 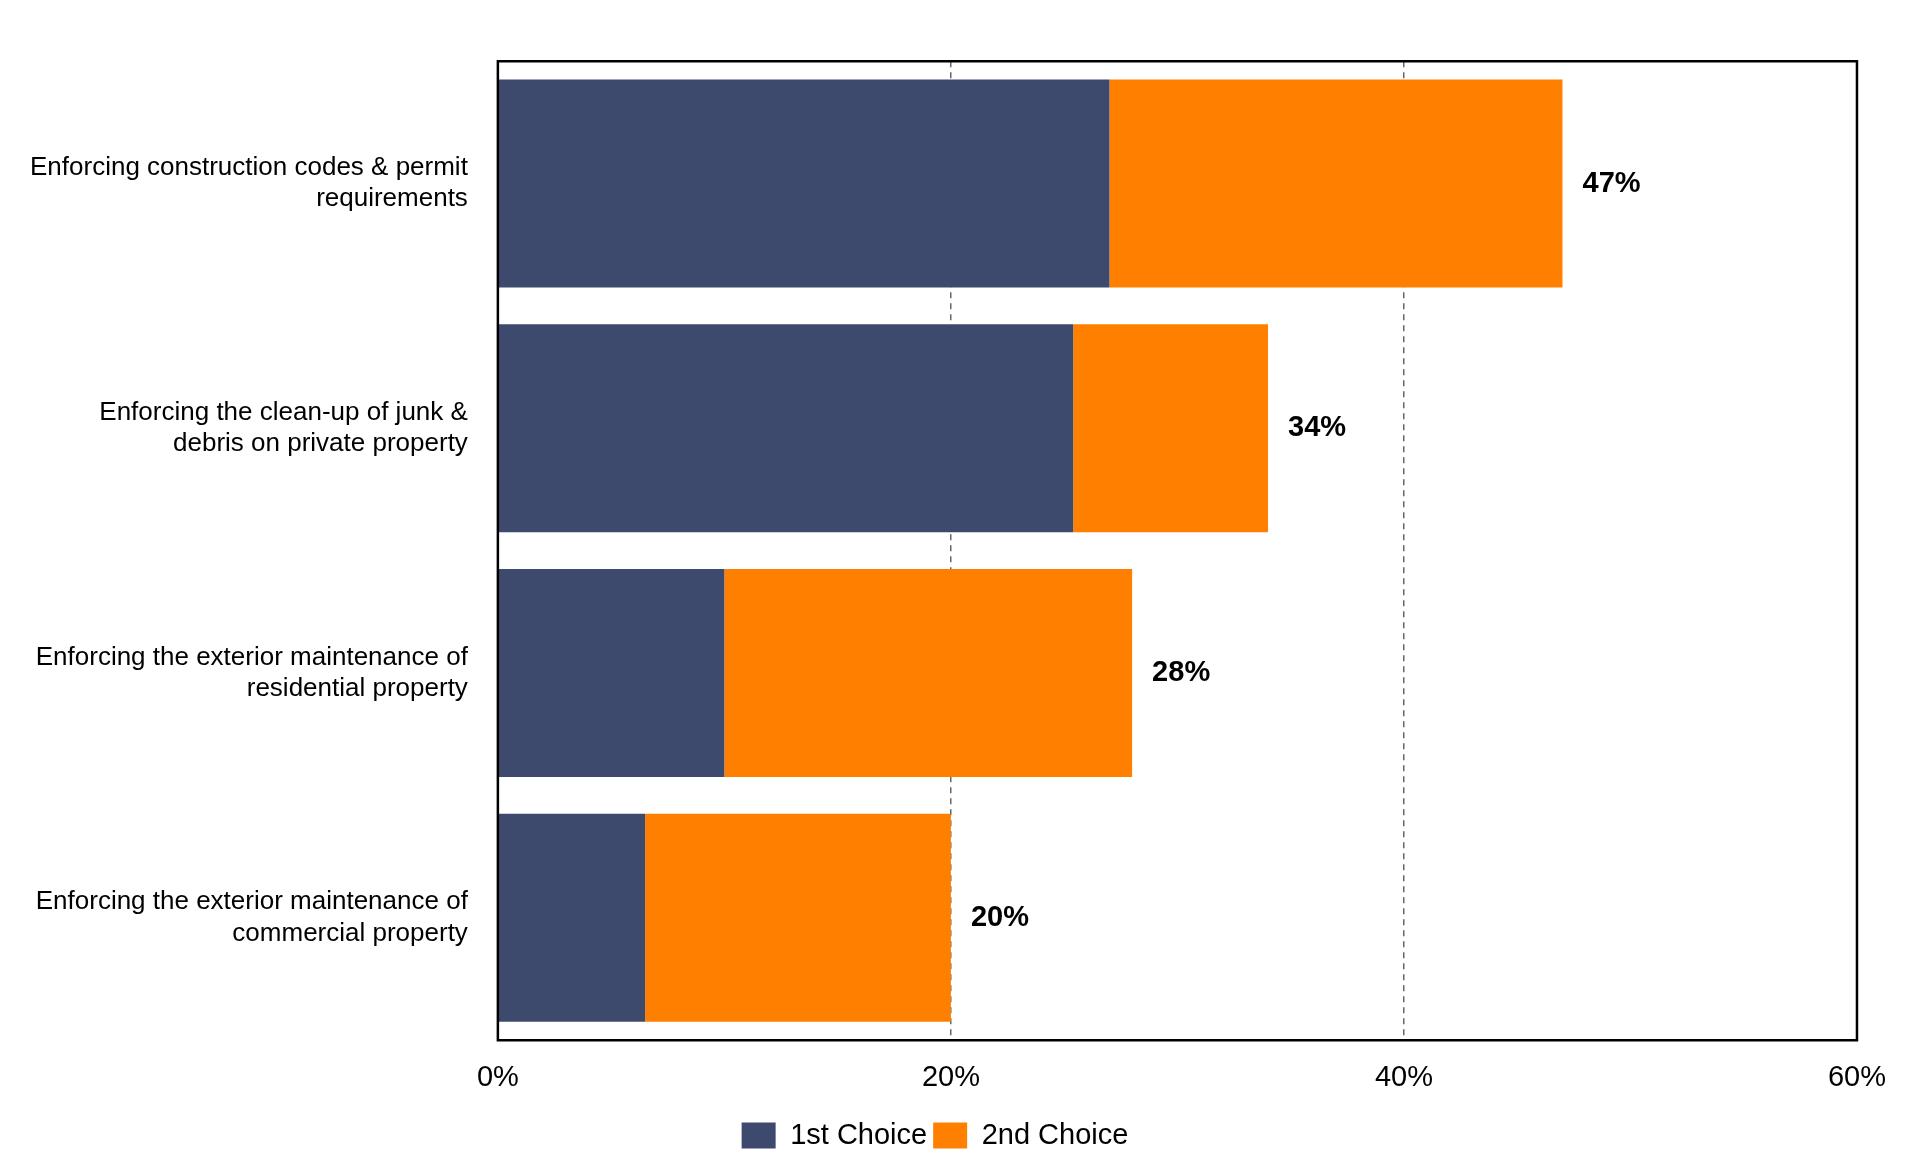 I want to click on total-label: 34%, so click(x=1317, y=426).